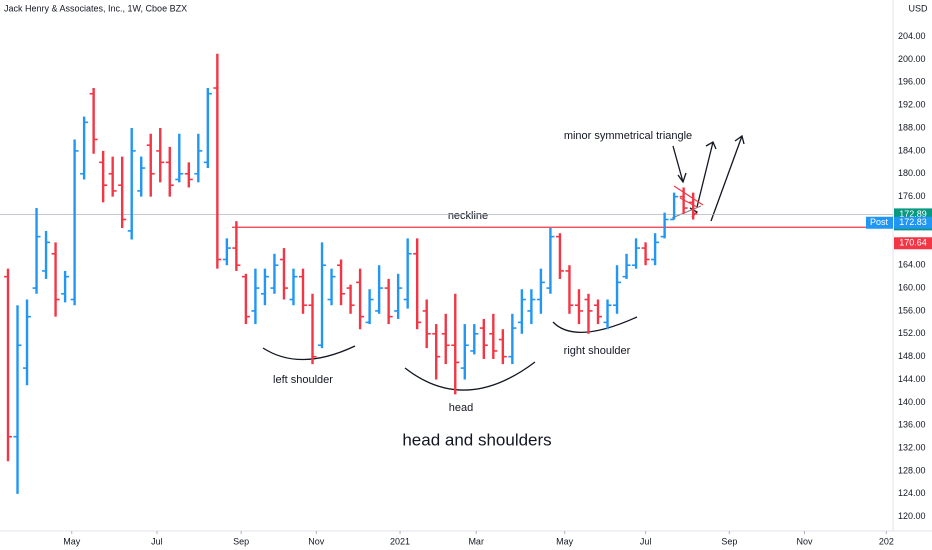 The width and height of the screenshot is (932, 550). What do you see at coordinates (912, 36) in the screenshot?
I see `y-tick-label: 204.00` at bounding box center [912, 36].